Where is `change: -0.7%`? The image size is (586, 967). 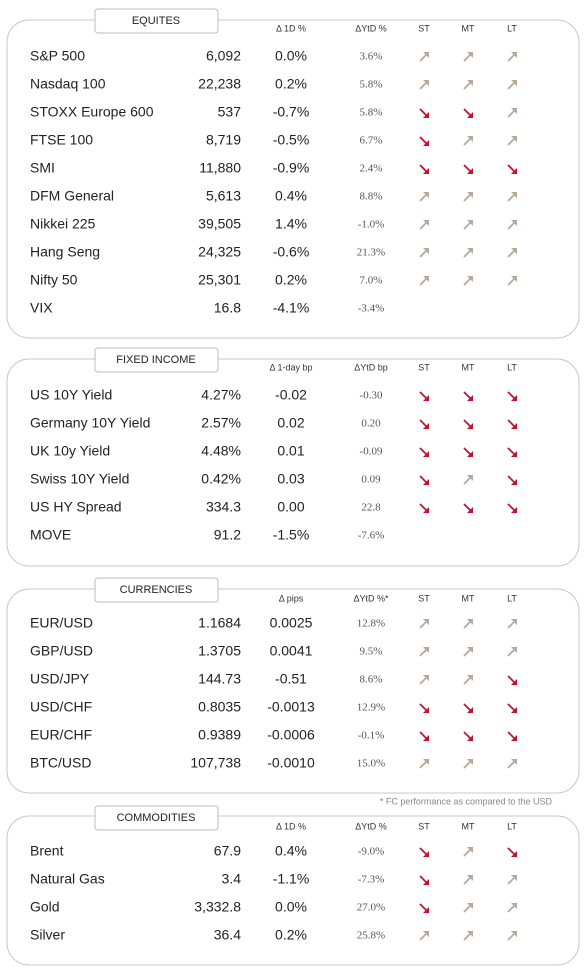 change: -0.7% is located at coordinates (291, 112).